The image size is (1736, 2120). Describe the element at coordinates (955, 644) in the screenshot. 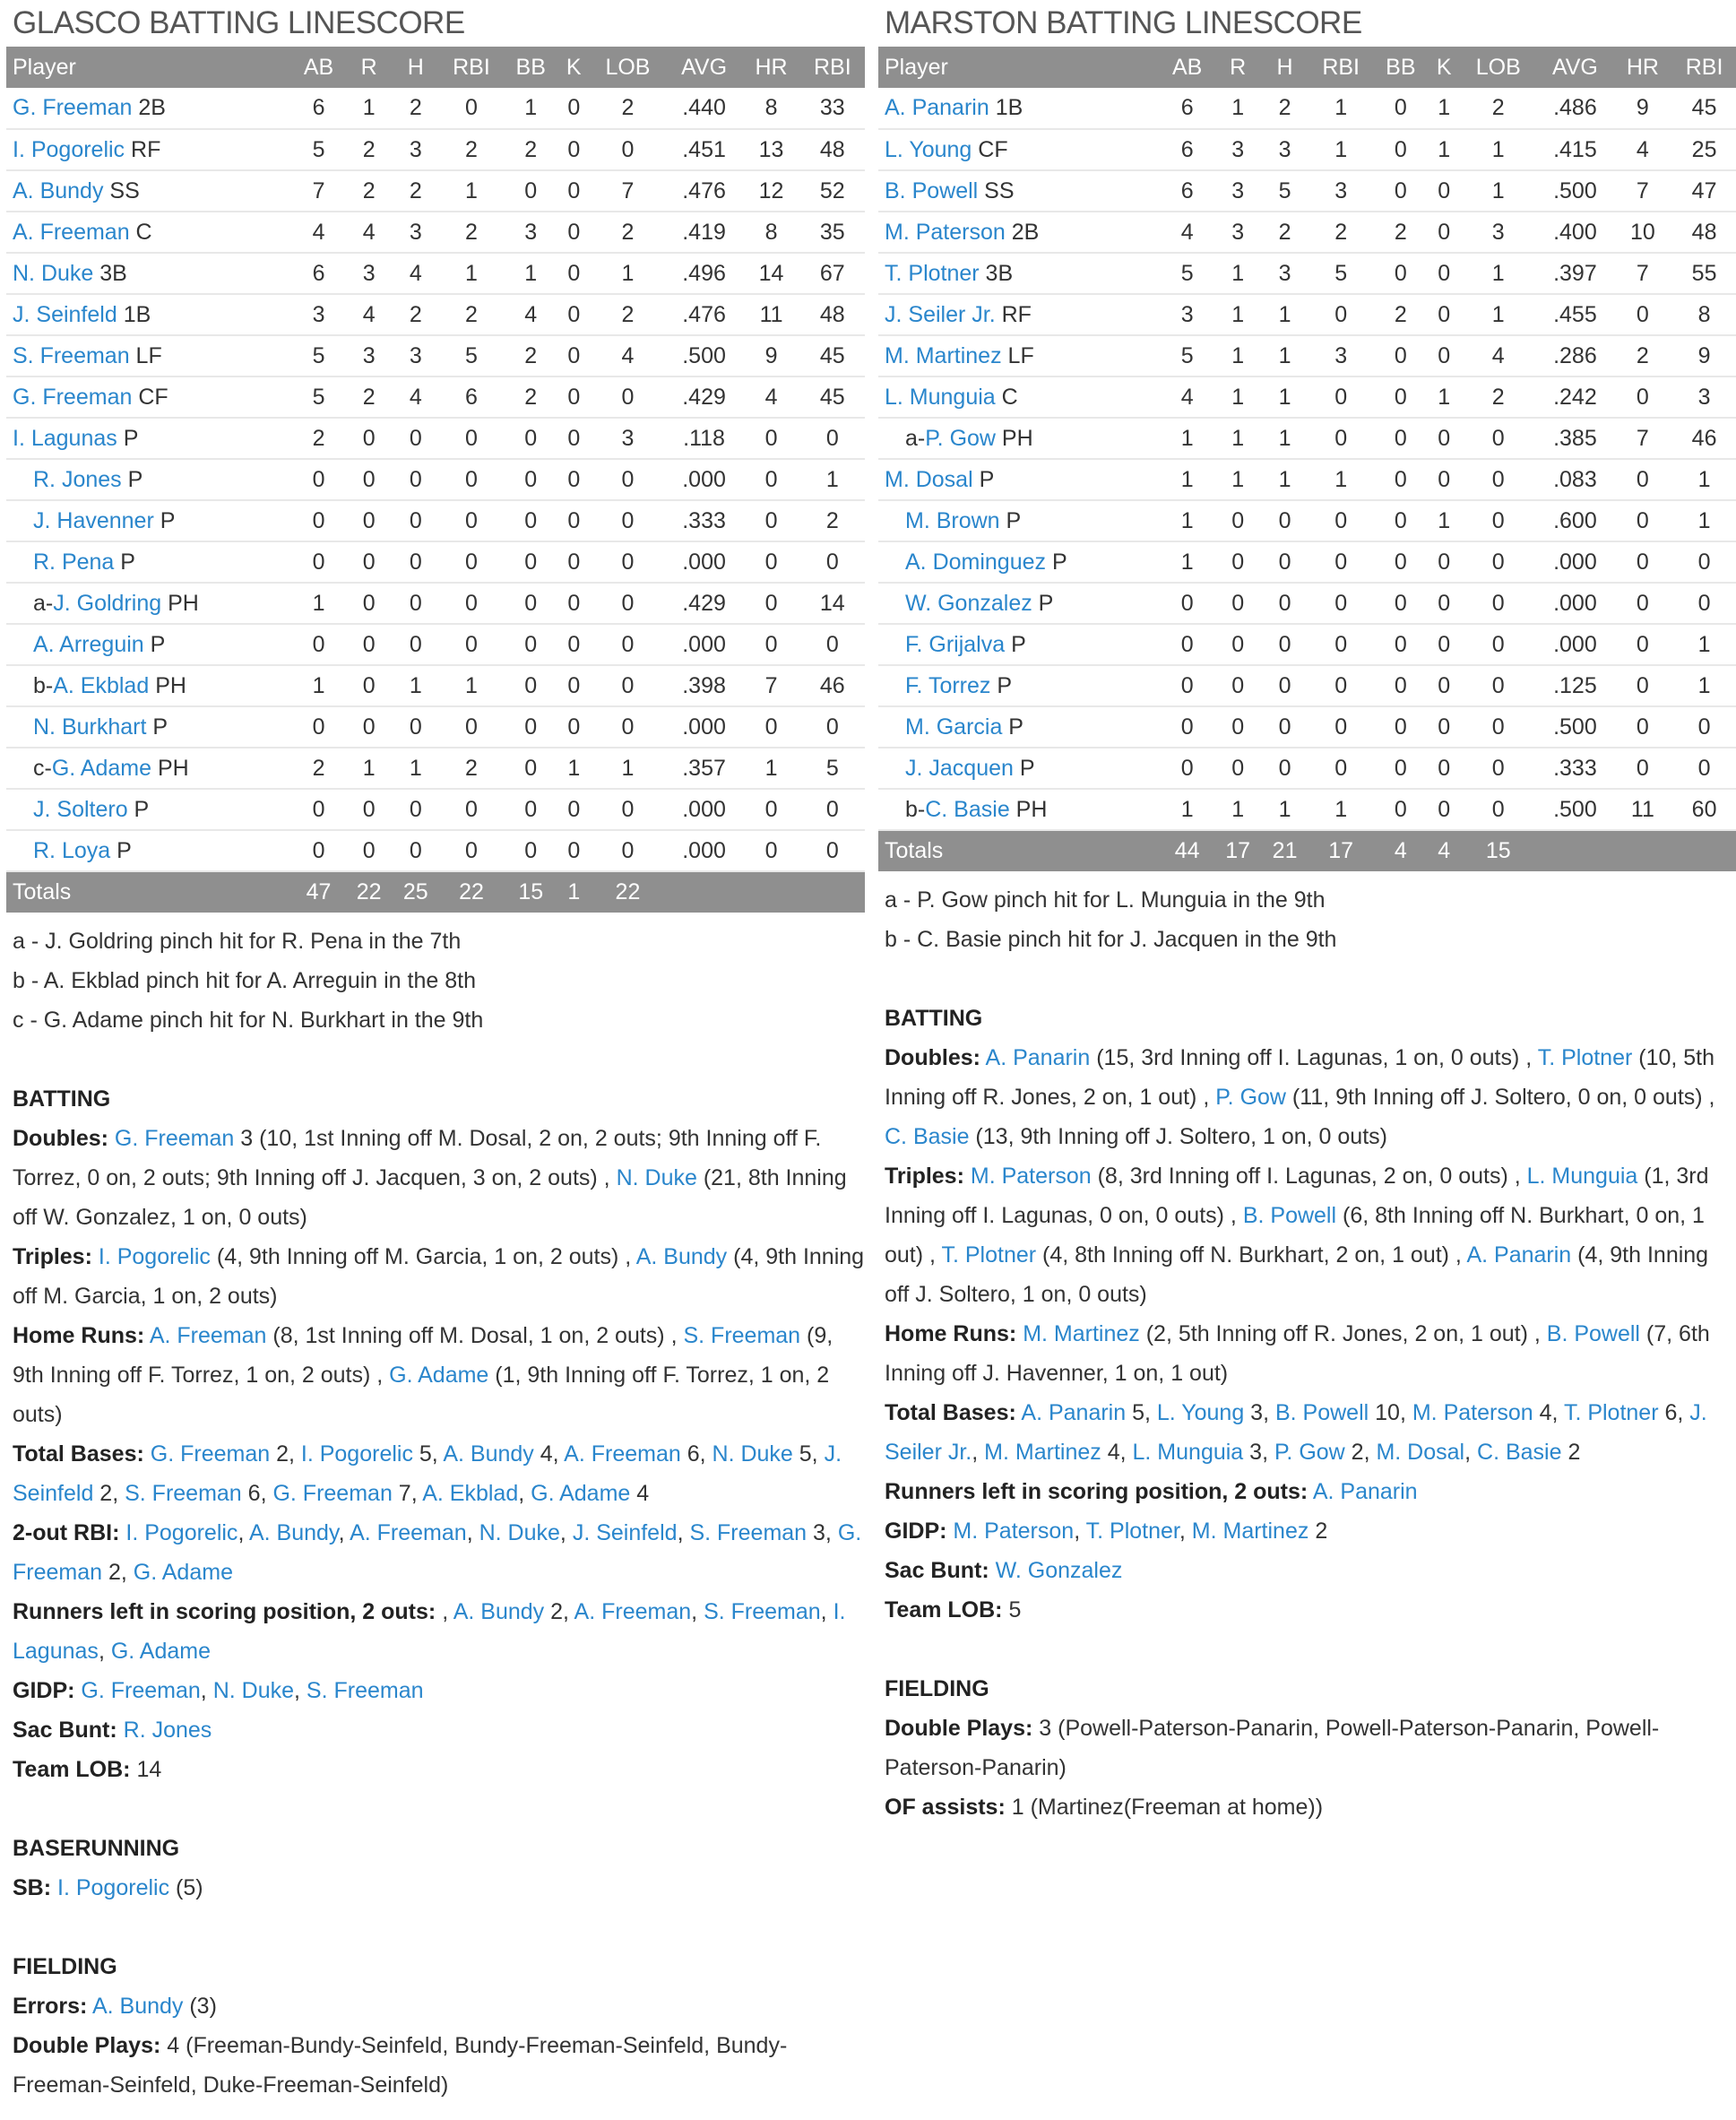

I see `player-link: F. Grijalva` at that location.